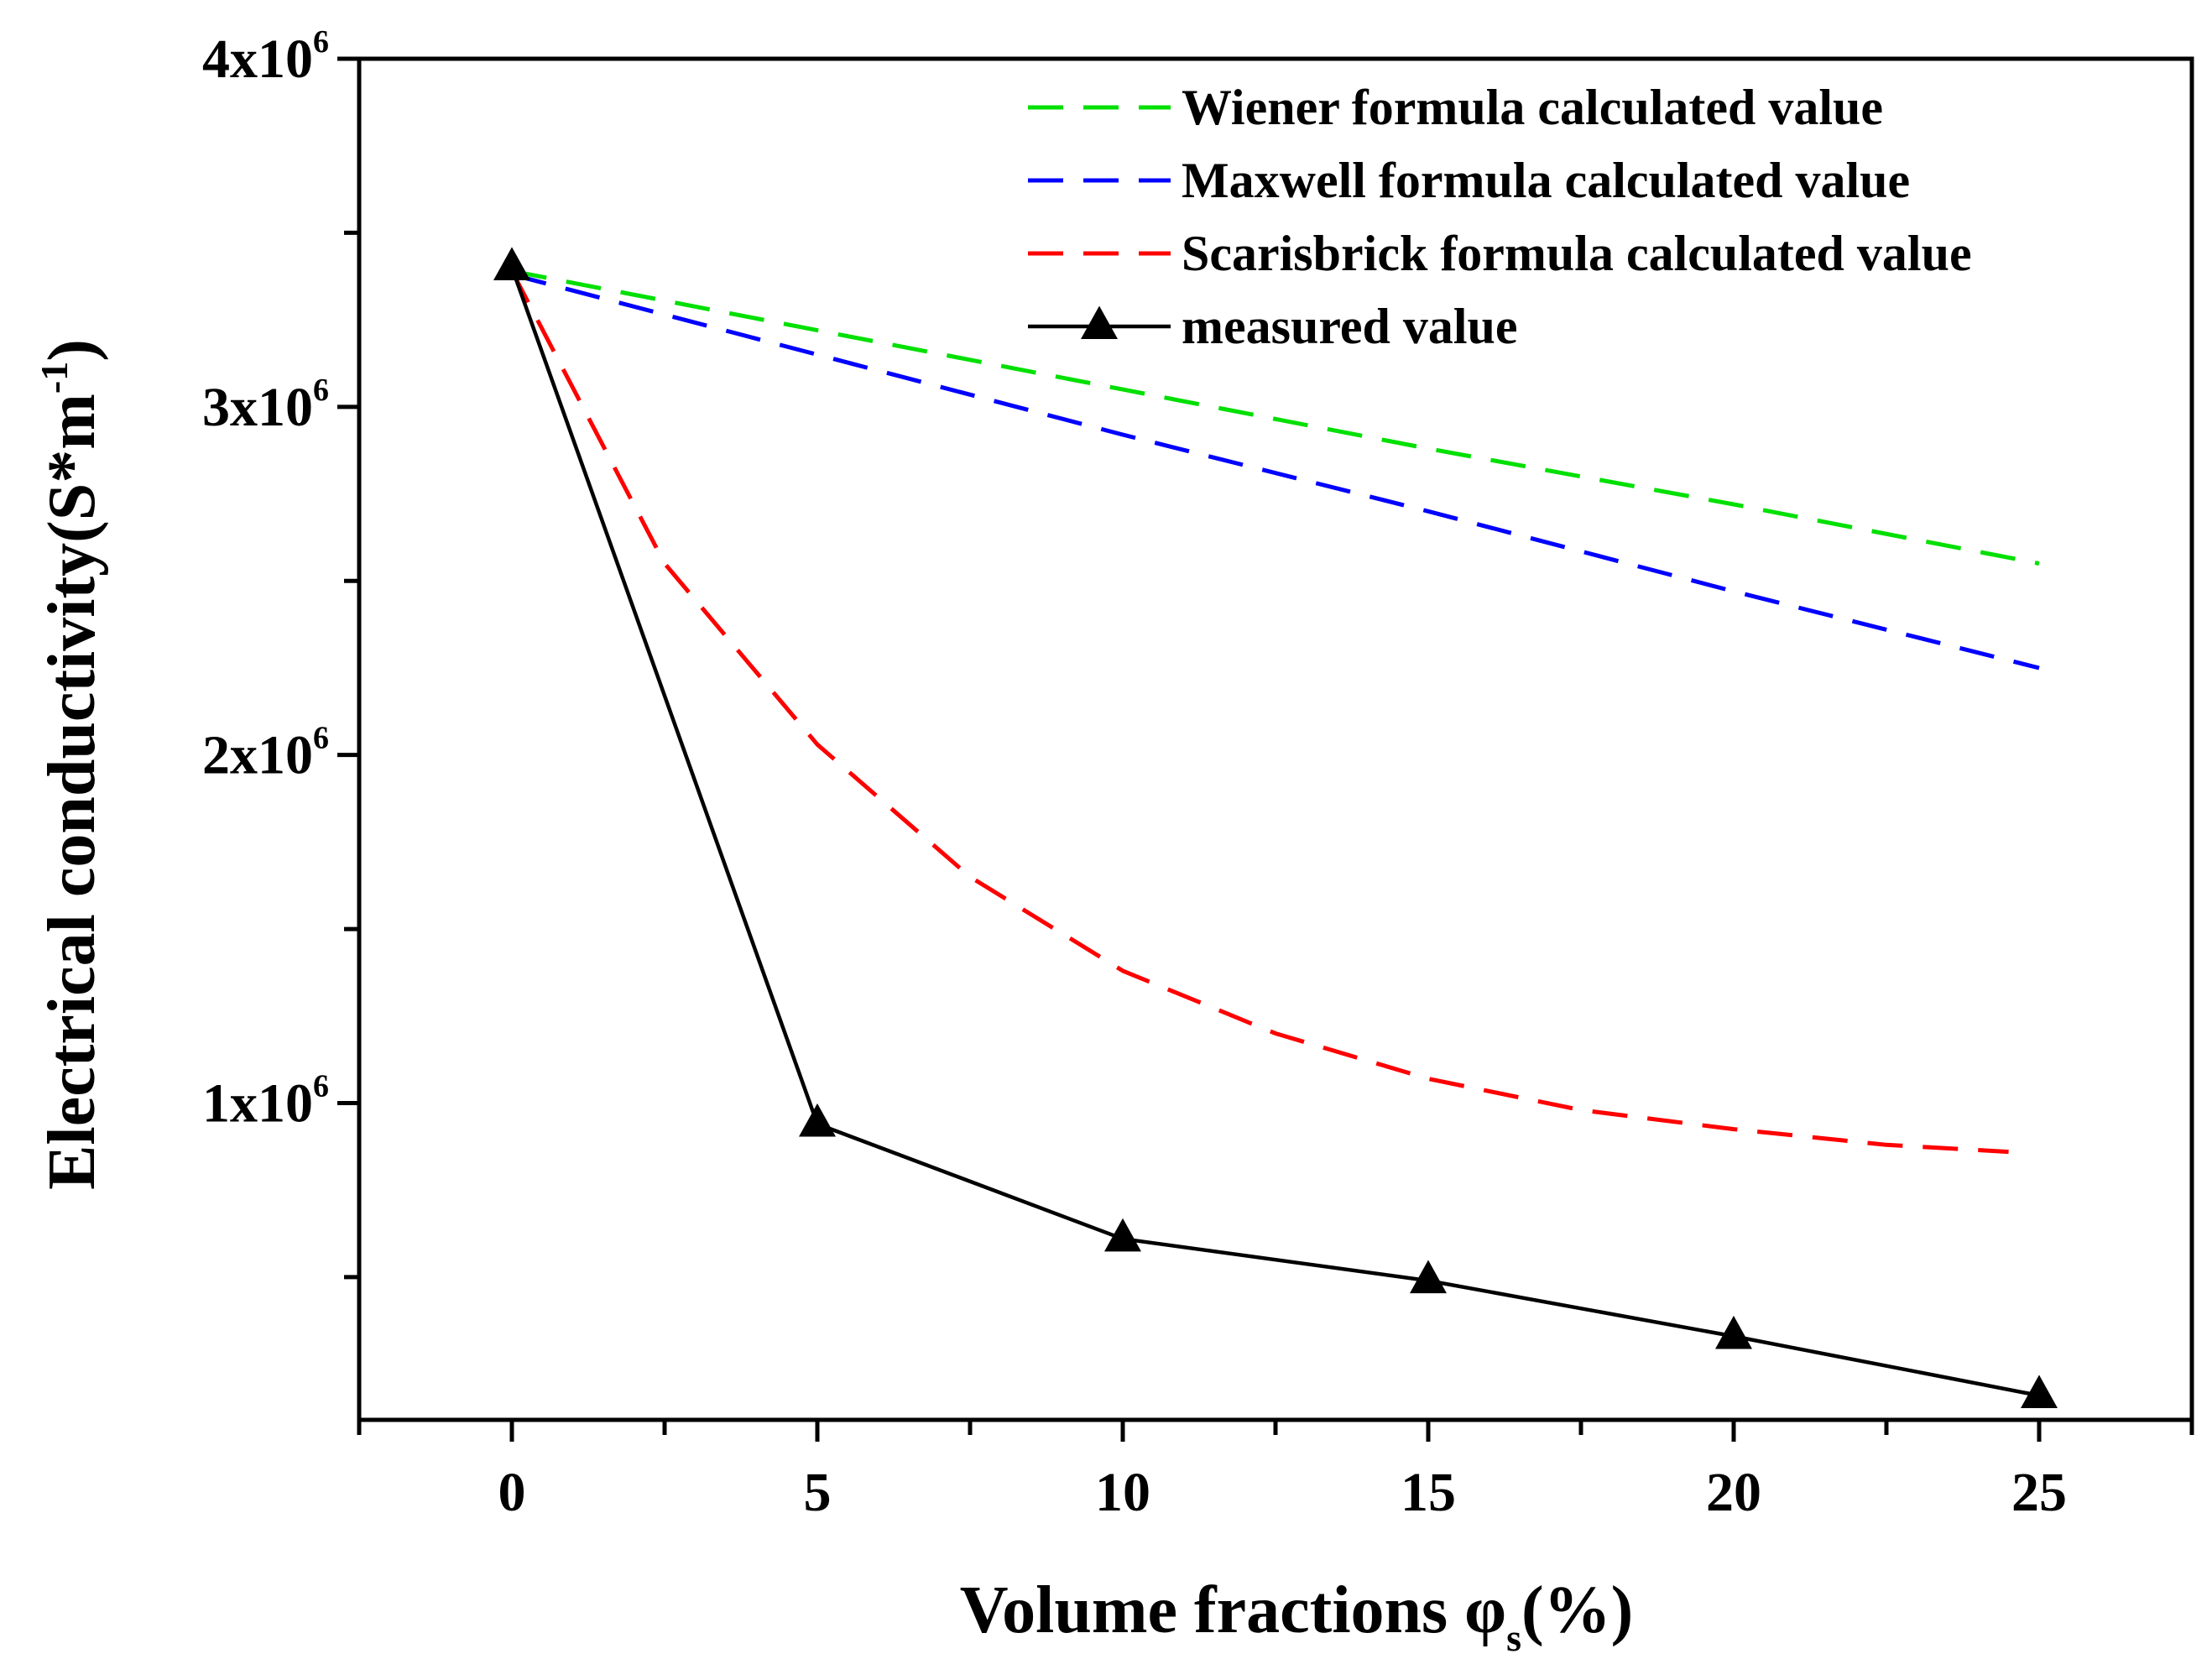 The height and width of the screenshot is (1680, 2212). Describe the element at coordinates (1546, 180) in the screenshot. I see `legend-label-maxwell-formula-calculated-value: Maxwell formula calculated value` at that location.